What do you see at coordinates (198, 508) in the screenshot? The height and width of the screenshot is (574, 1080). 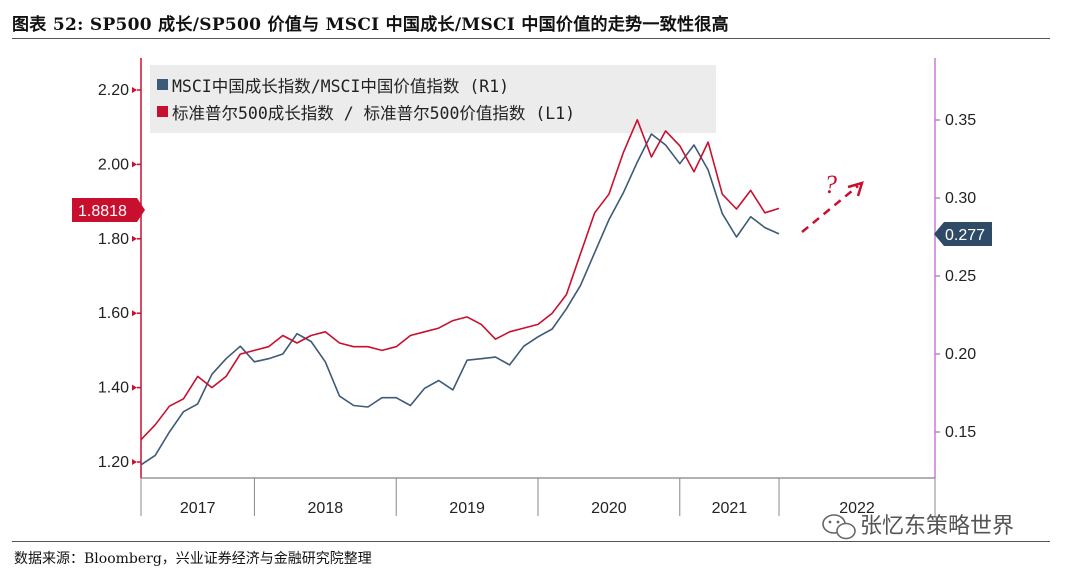 I see `x-axis-tick-label: 2017` at bounding box center [198, 508].